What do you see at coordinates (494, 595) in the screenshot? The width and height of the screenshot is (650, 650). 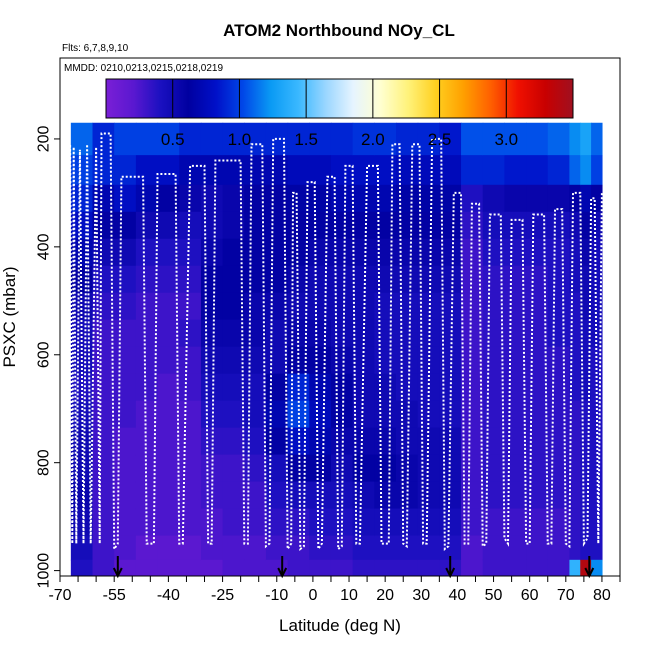 I see `x-tick-label: 50` at bounding box center [494, 595].